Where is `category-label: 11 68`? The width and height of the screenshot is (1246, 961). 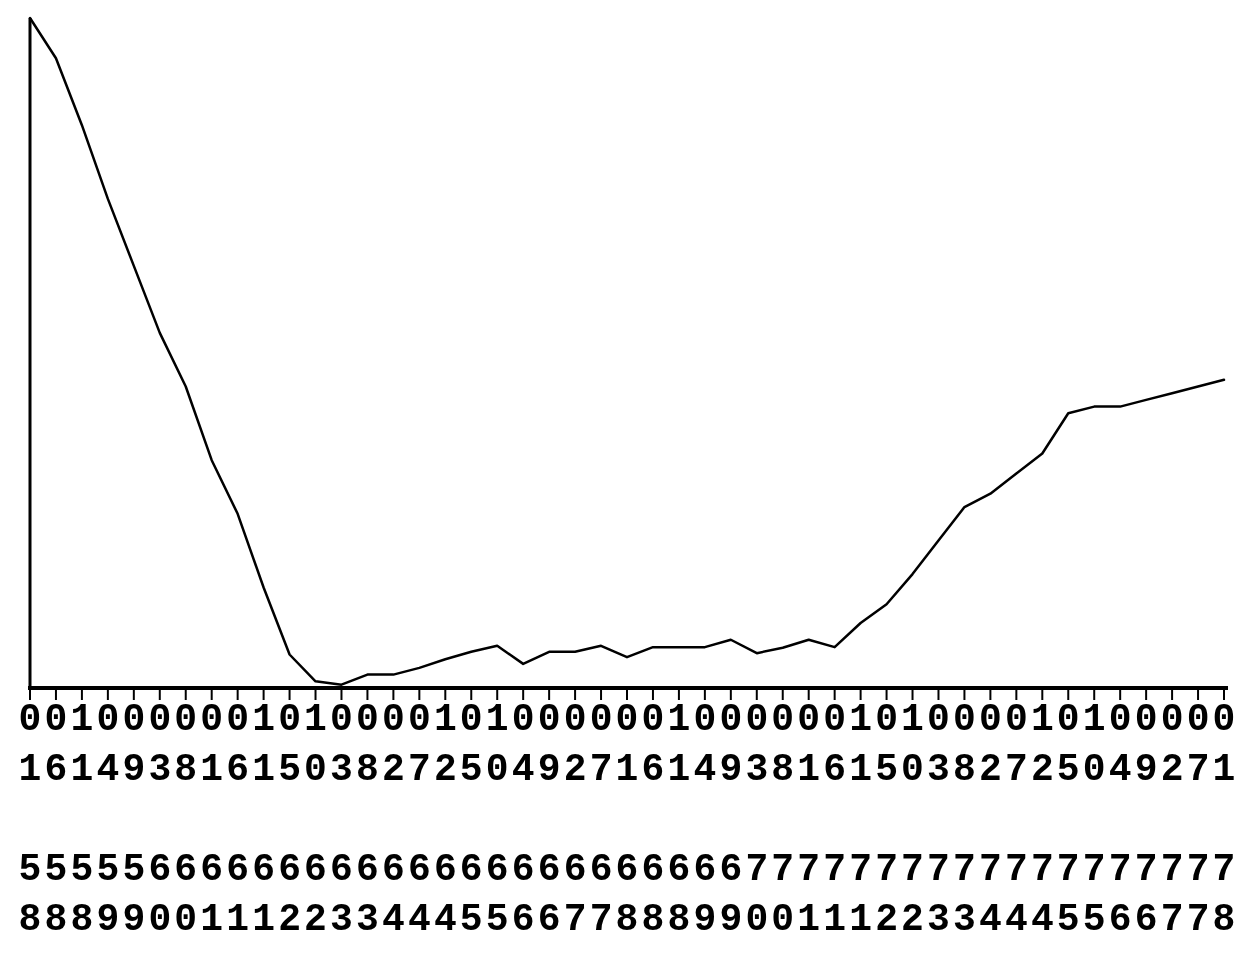 category-label: 11 68 is located at coordinates (679, 819).